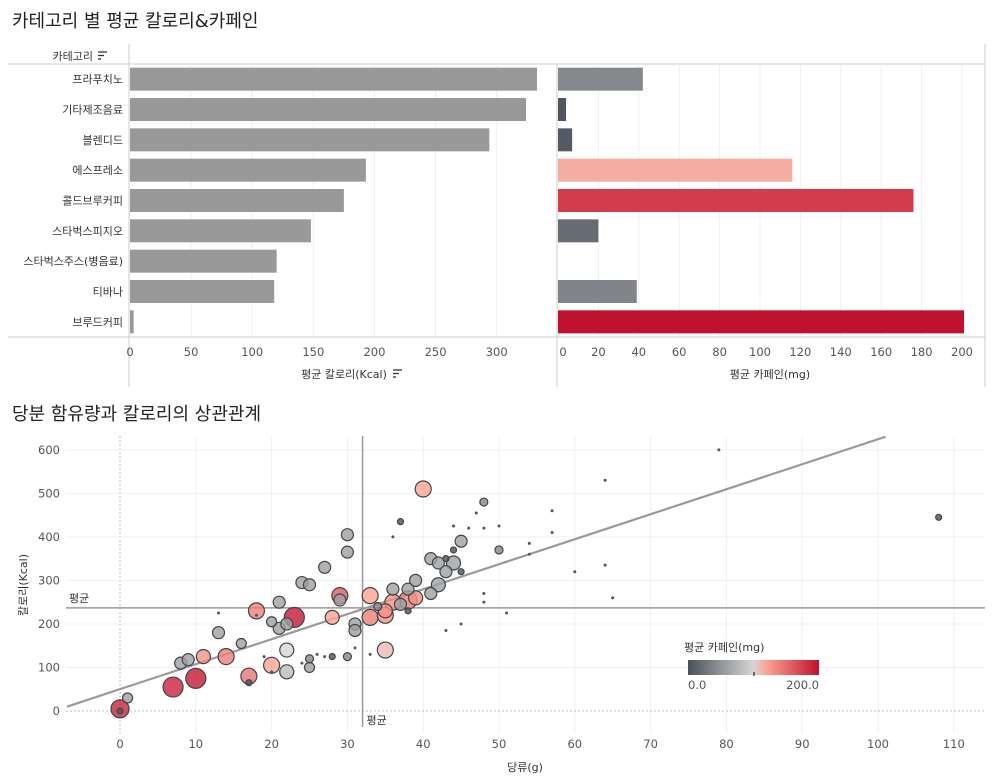  Describe the element at coordinates (92, 110) in the screenshot. I see `category-label-1: 기타제조음료` at that location.